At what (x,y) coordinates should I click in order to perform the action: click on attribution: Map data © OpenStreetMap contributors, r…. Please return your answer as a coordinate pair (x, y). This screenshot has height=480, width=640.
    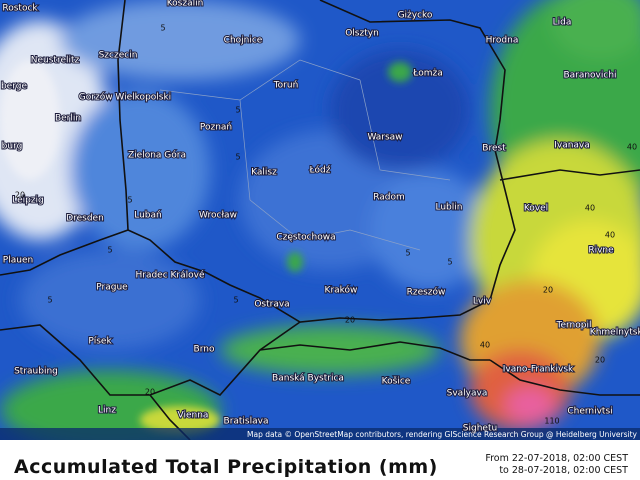
    Looking at the image, I should click on (442, 434).